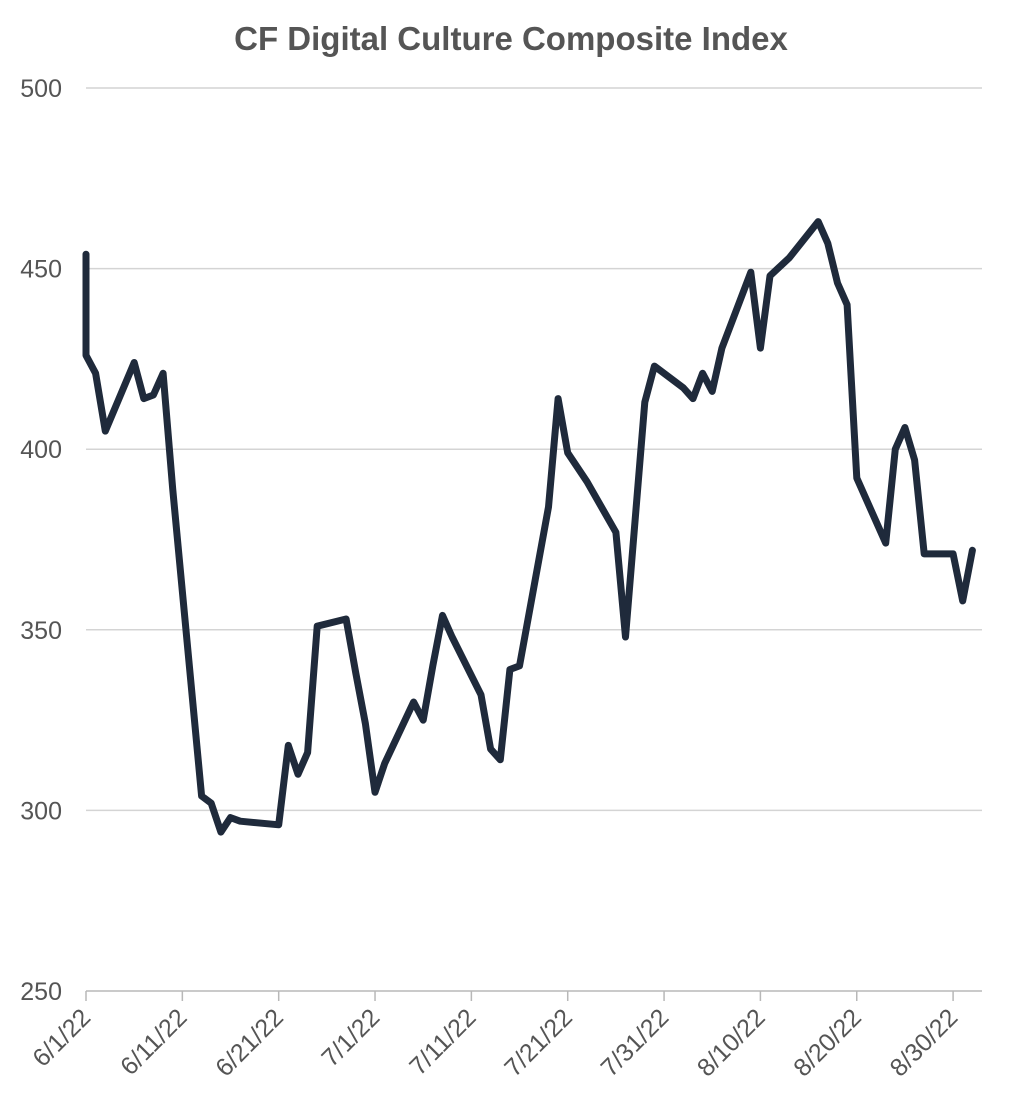 This screenshot has width=1022, height=1112. What do you see at coordinates (41, 992) in the screenshot?
I see `y-tick-label: 250` at bounding box center [41, 992].